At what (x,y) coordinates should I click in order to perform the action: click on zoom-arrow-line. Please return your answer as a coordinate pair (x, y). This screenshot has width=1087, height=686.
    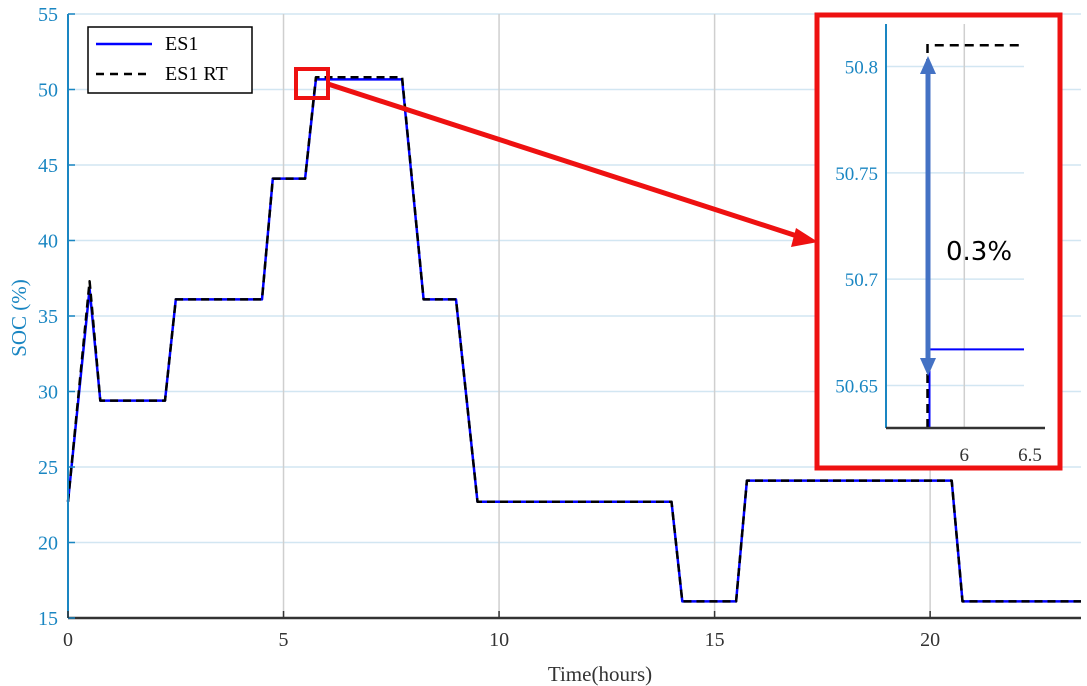
    Looking at the image, I should click on (564, 160).